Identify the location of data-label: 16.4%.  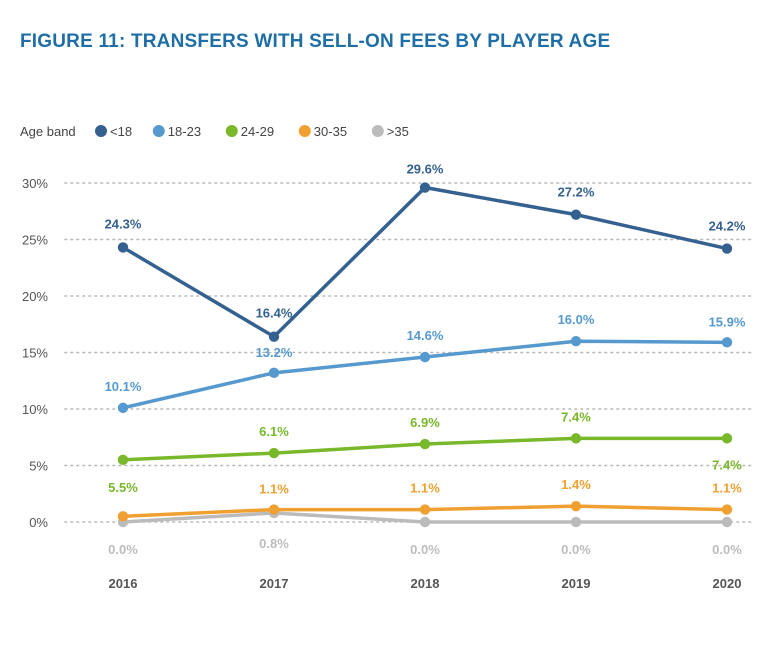
(274, 313).